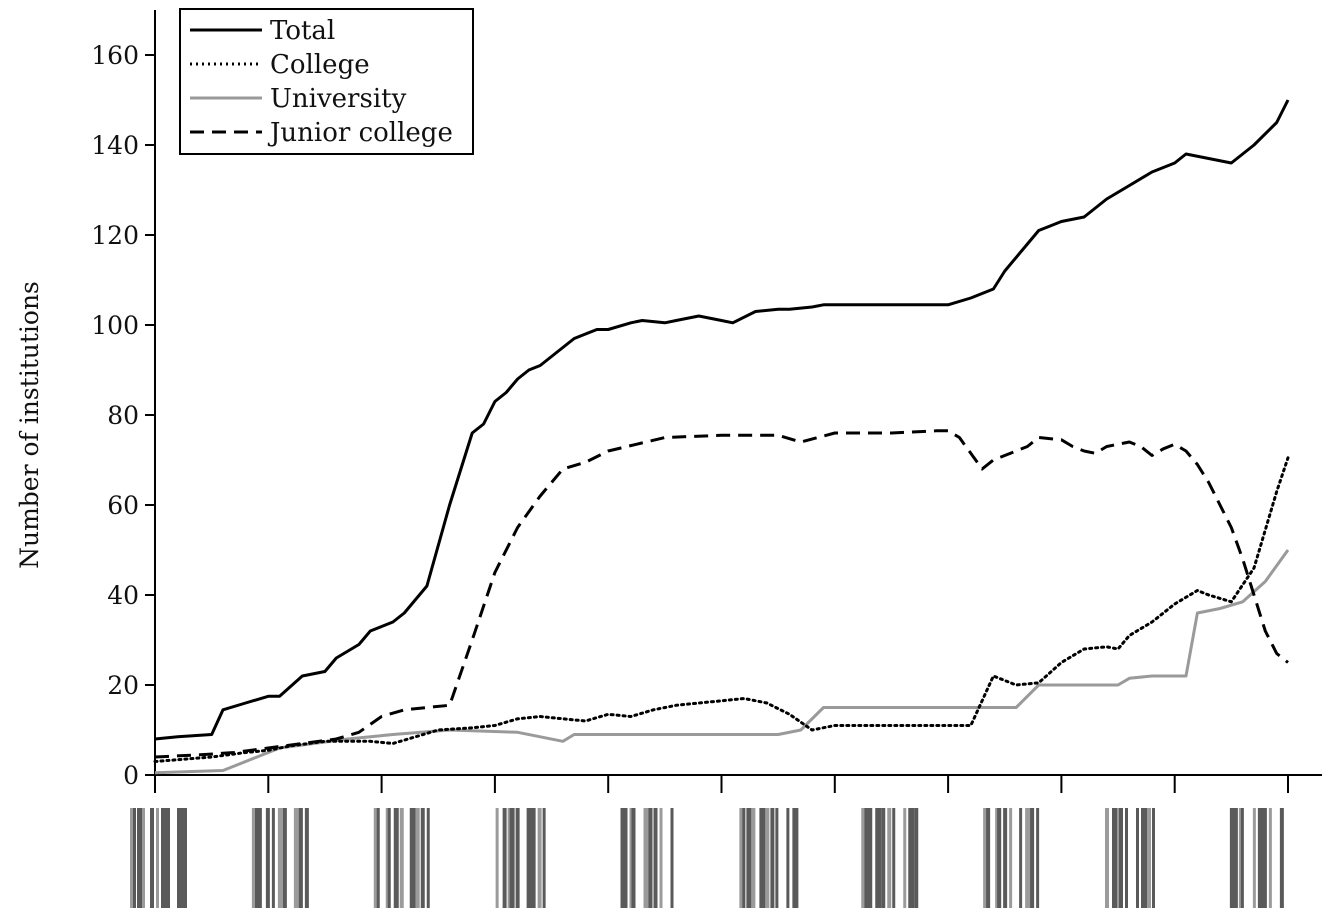 This screenshot has width=1324, height=908. What do you see at coordinates (115, 55) in the screenshot?
I see `y-tick-label: 160` at bounding box center [115, 55].